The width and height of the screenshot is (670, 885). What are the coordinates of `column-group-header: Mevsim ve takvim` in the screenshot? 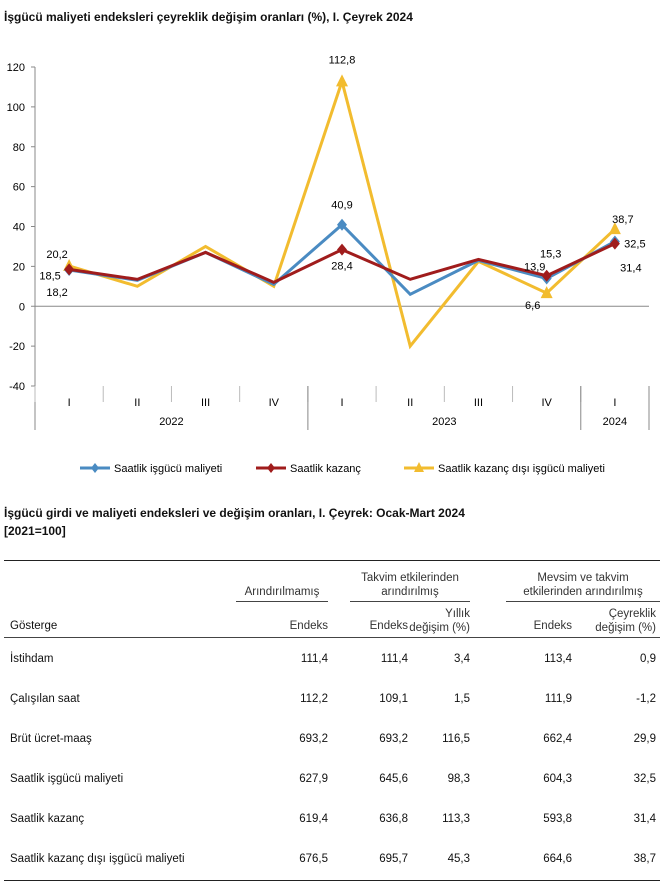 It's located at (583, 578).